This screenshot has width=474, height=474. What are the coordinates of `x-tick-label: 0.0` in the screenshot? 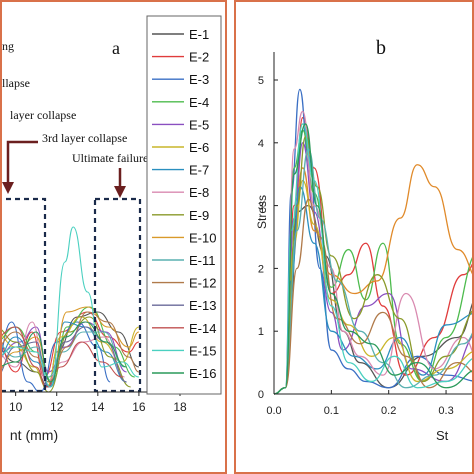 It's located at (273, 411).